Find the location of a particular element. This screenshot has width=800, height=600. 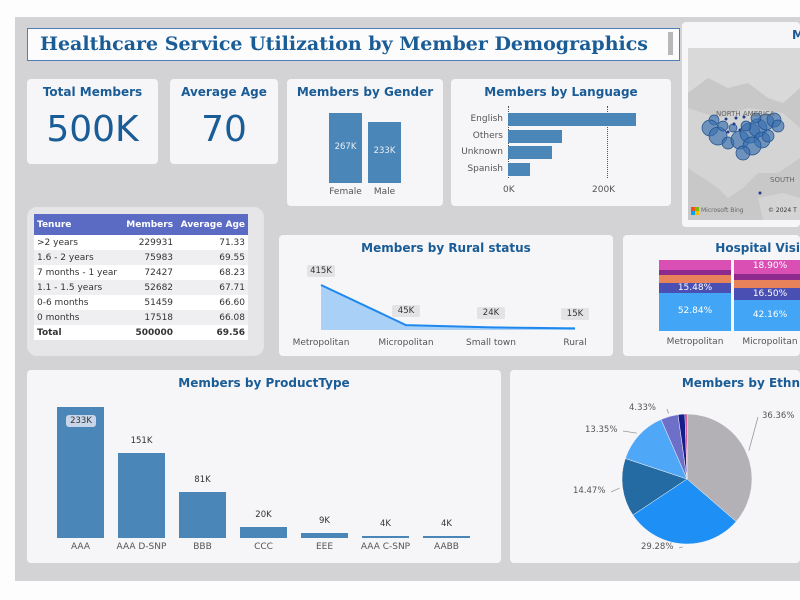

kpi-label: Average Age is located at coordinates (224, 92).